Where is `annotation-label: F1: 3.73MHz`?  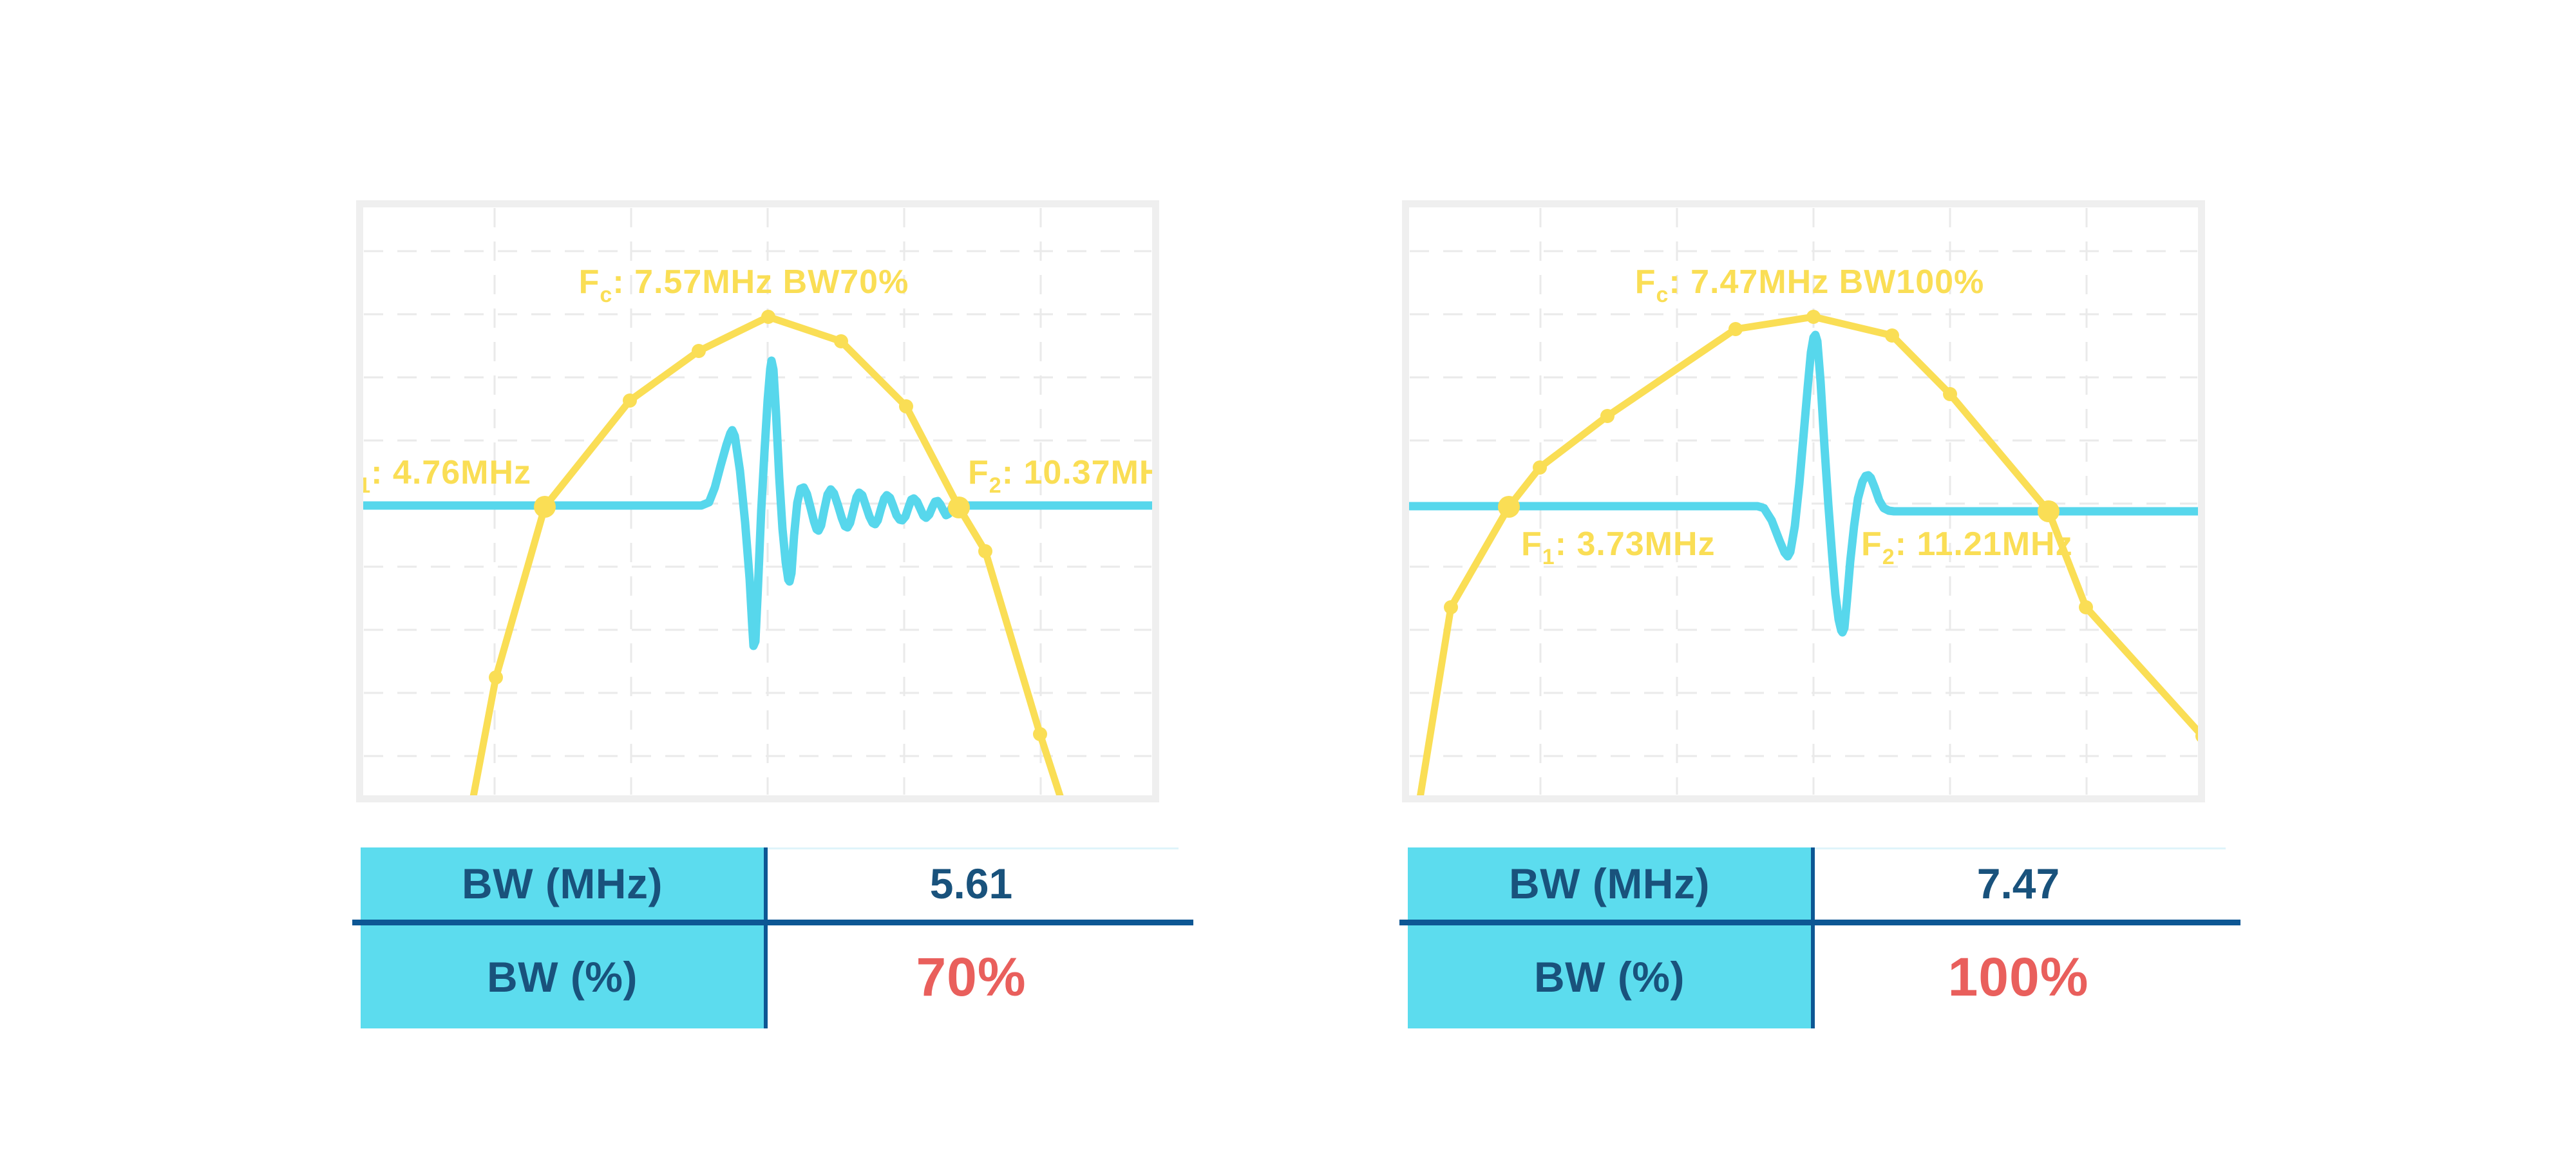 annotation-label: F1: 3.73MHz is located at coordinates (1618, 547).